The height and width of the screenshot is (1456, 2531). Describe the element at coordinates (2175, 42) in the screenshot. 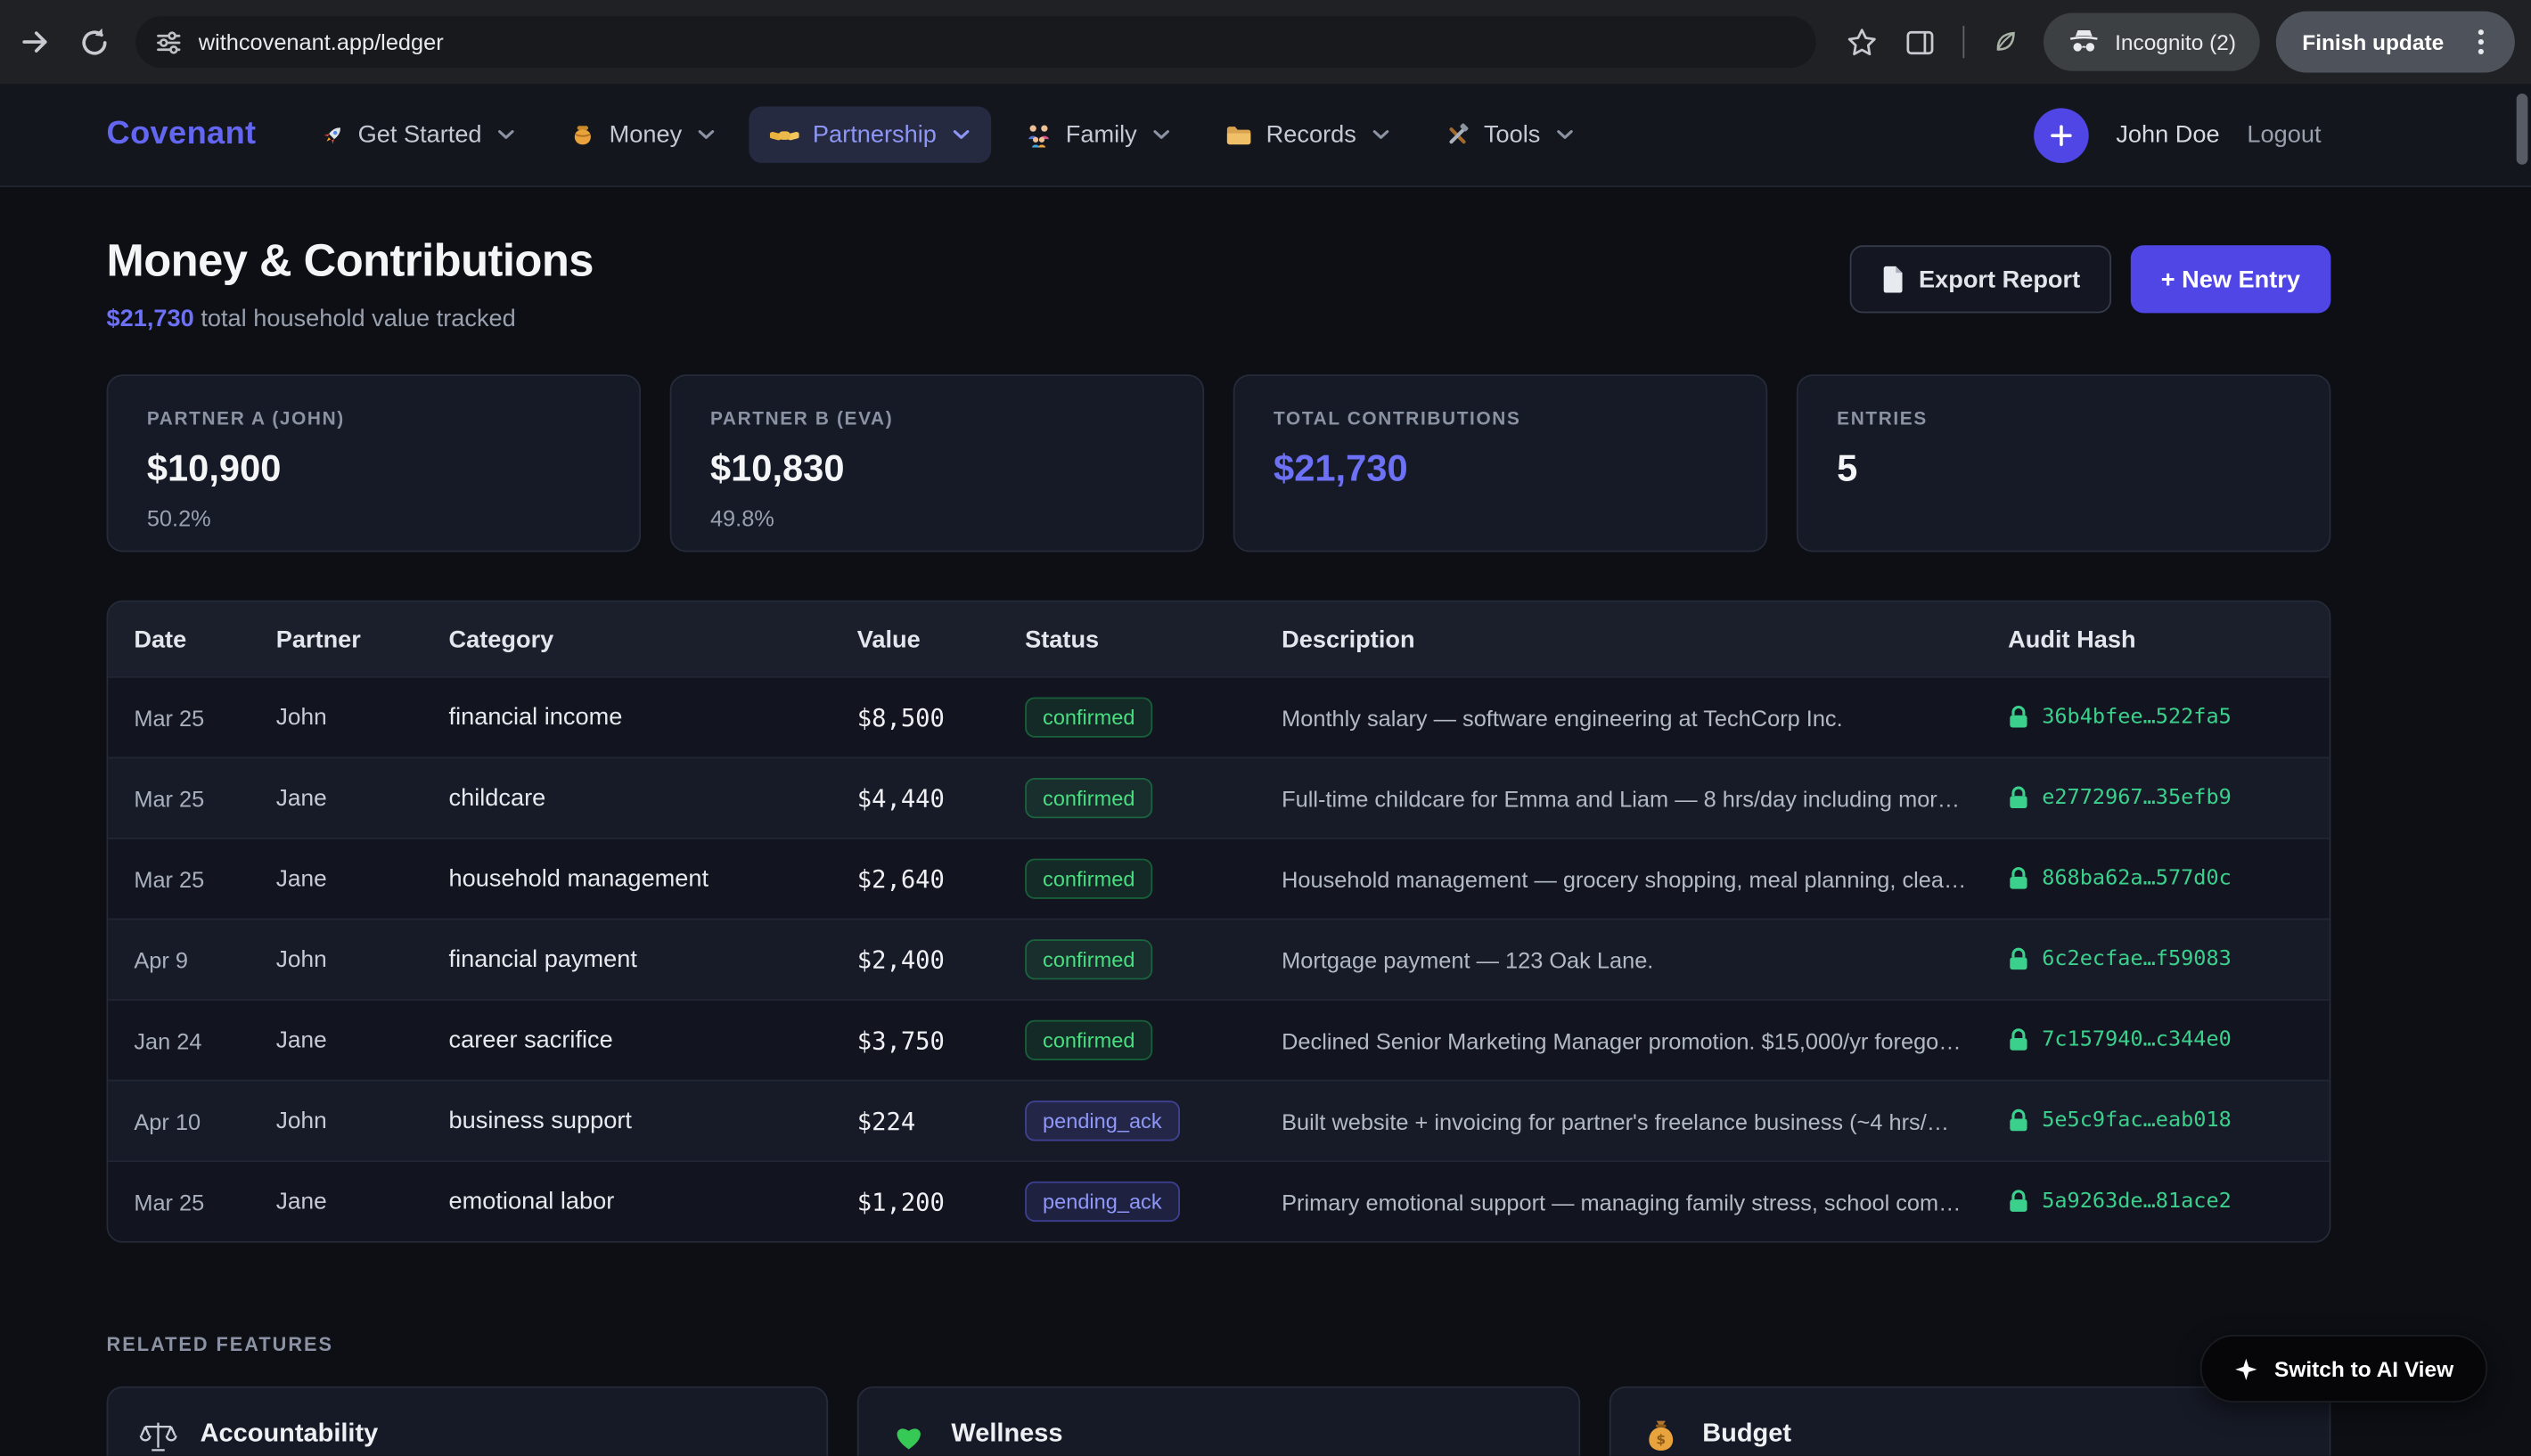

I see `incognito-label: Incognito (2)` at that location.